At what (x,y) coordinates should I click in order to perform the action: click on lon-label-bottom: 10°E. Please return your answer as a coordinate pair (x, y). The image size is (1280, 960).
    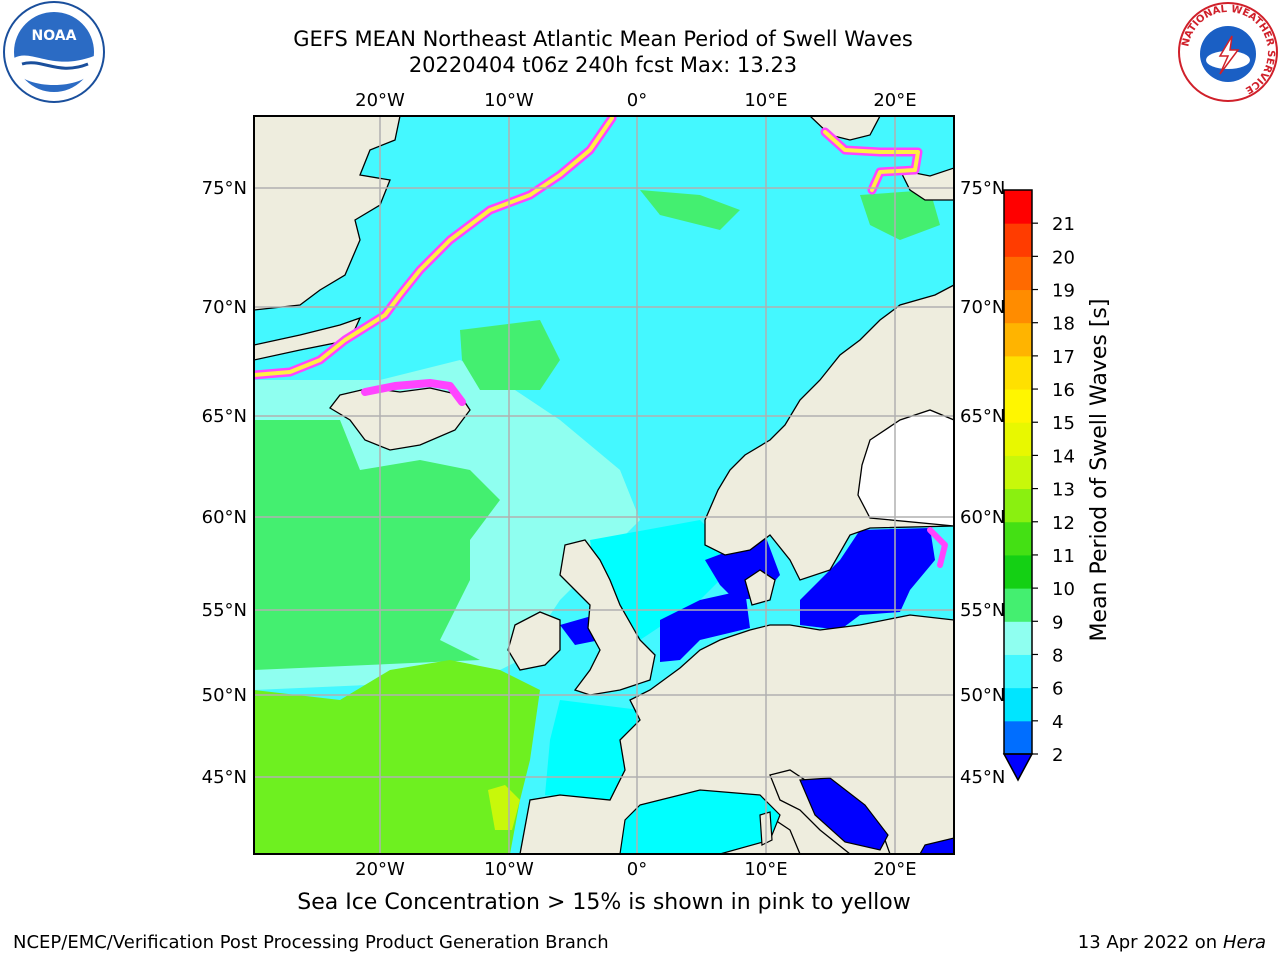
    Looking at the image, I should click on (765, 869).